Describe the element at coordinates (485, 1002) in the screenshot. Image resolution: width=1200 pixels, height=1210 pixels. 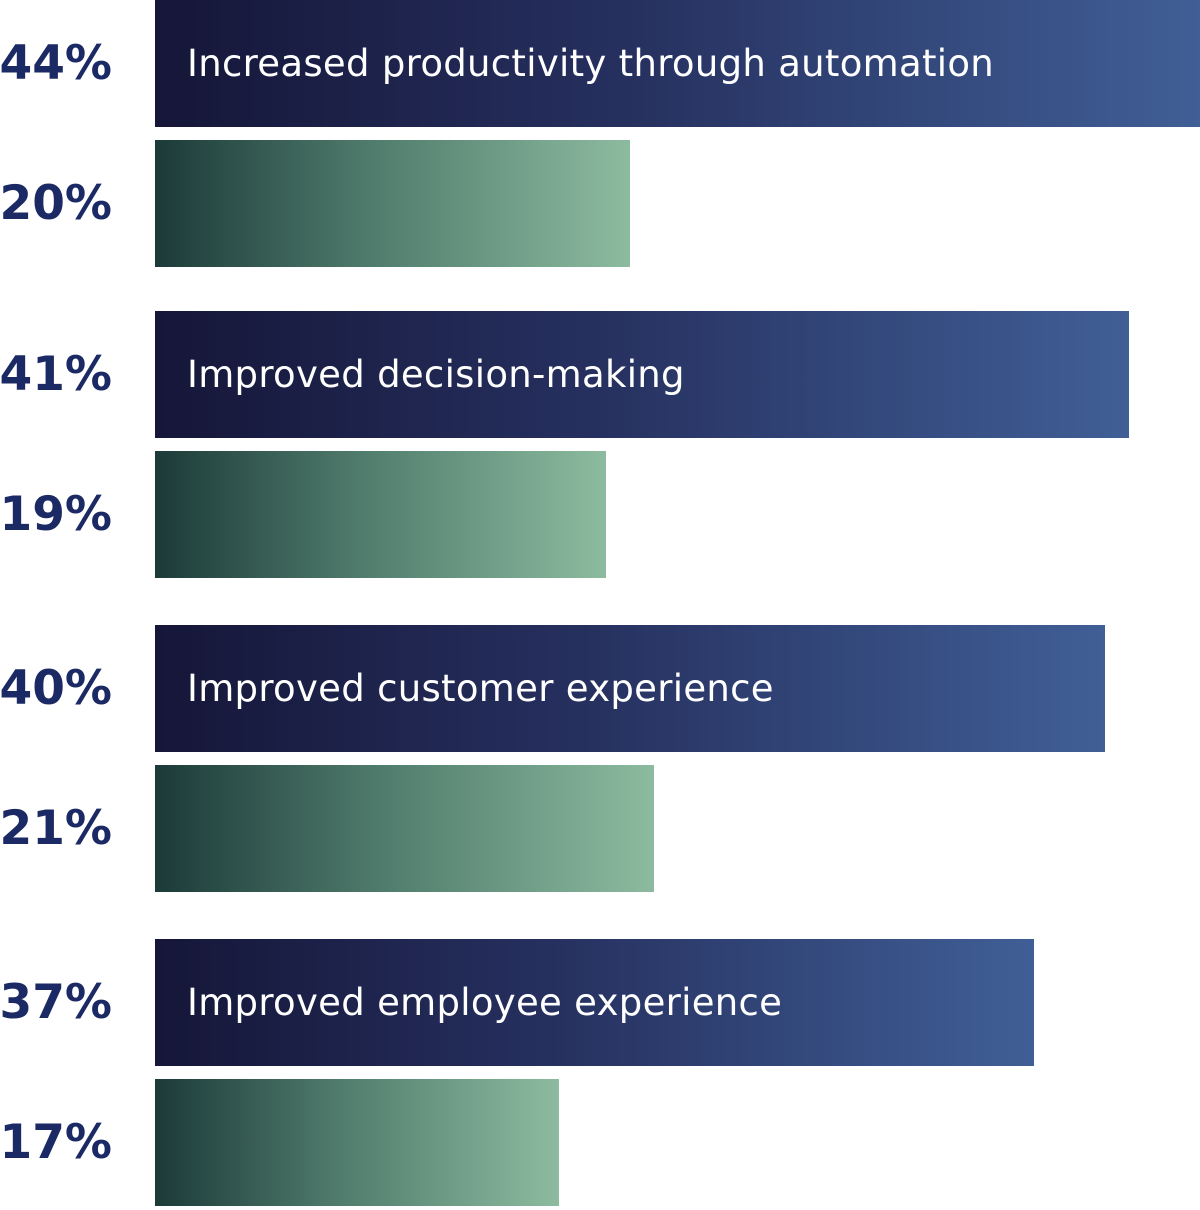
I see `category-label: Improved employee experience` at that location.